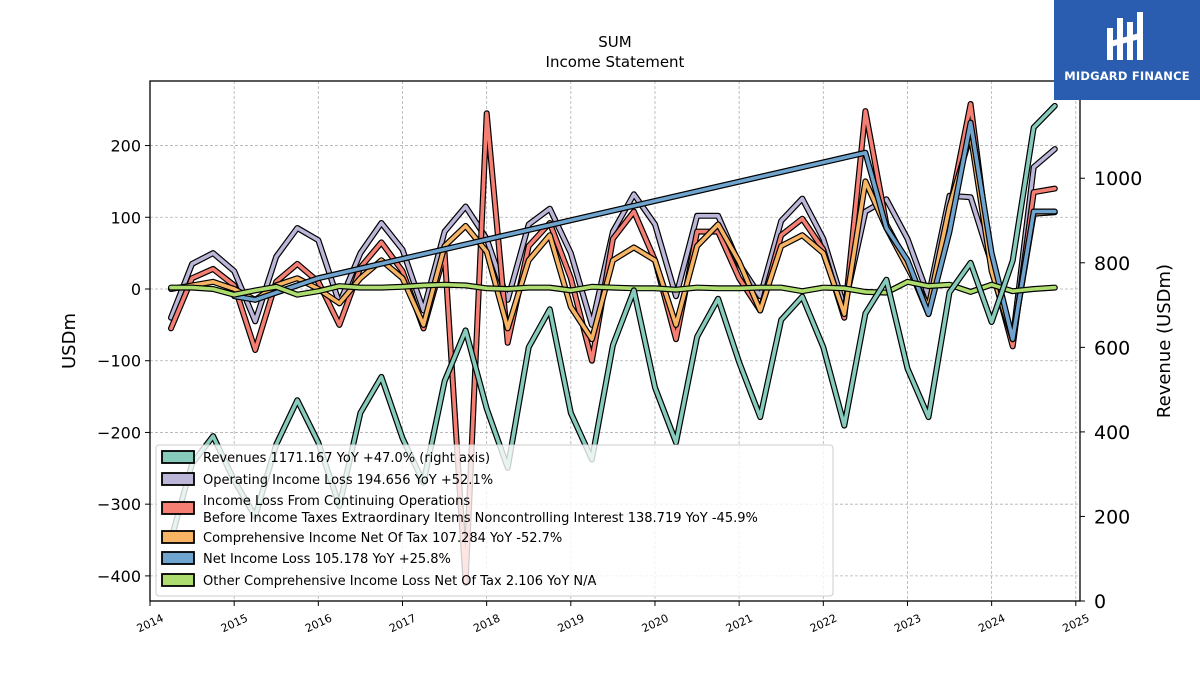 Image resolution: width=1200 pixels, height=675 pixels. Describe the element at coordinates (615, 62) in the screenshot. I see `chart-subtitle: Income Statement` at that location.